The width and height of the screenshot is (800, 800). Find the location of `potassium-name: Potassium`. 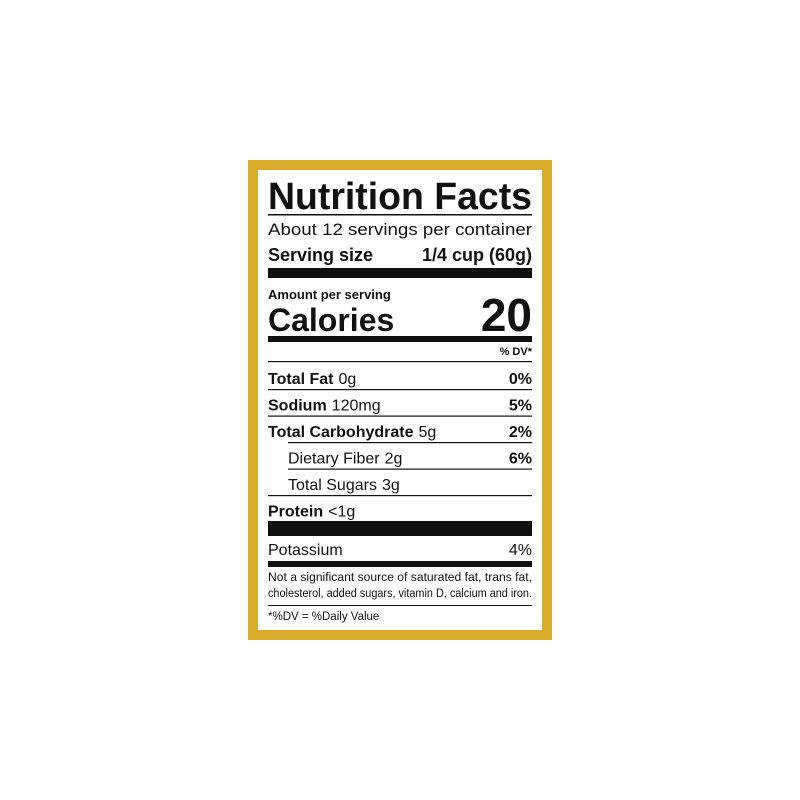

potassium-name: Potassium is located at coordinates (305, 550).